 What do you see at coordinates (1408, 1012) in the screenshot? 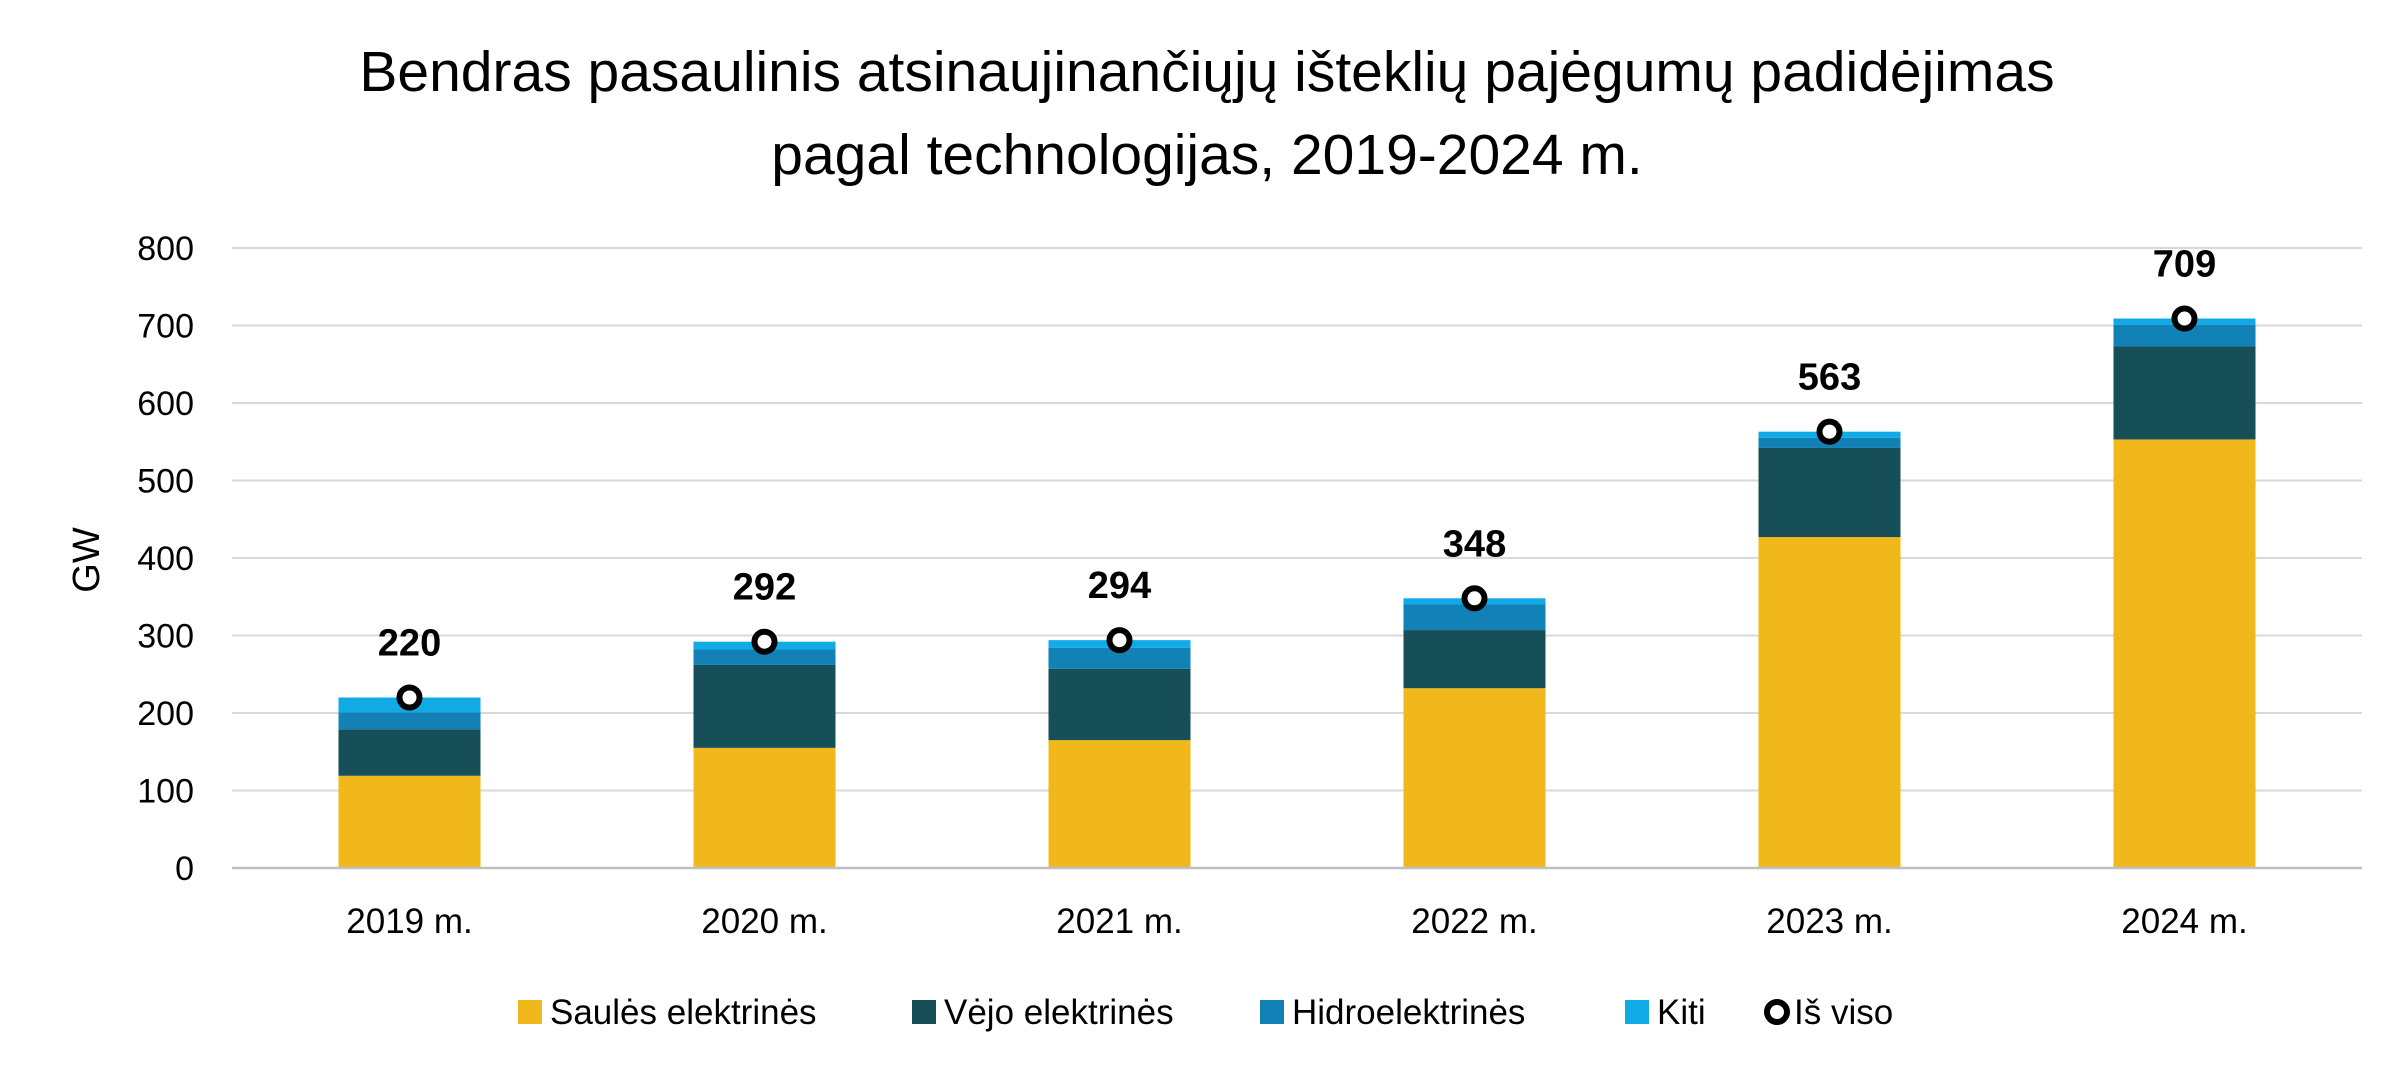
I see `legend-label: Hidroelektrinės` at bounding box center [1408, 1012].